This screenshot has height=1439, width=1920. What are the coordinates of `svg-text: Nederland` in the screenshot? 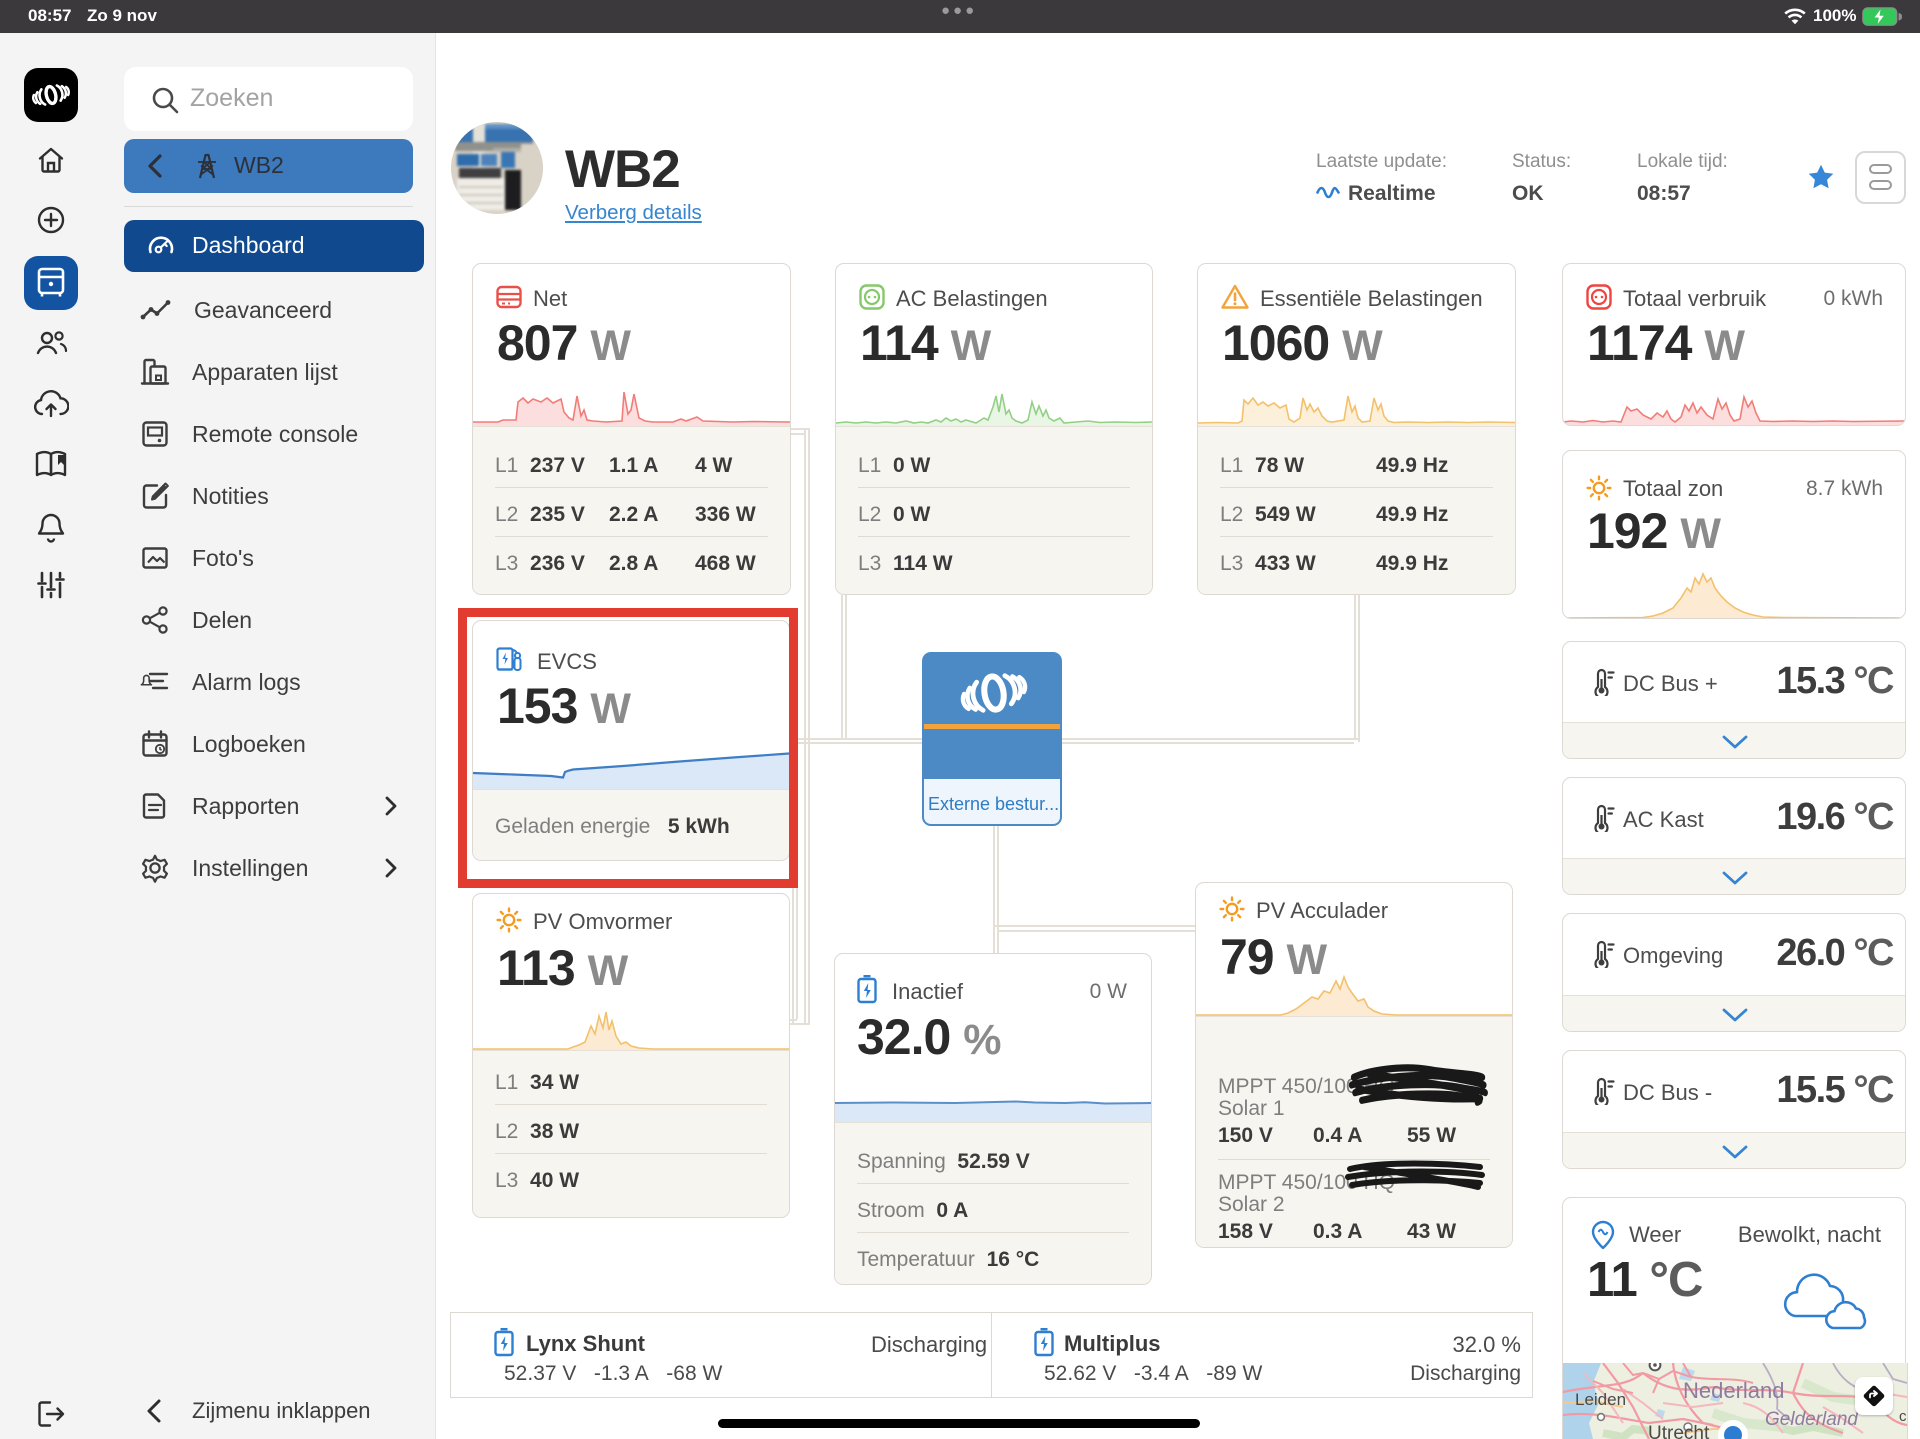 It's located at (1734, 1390).